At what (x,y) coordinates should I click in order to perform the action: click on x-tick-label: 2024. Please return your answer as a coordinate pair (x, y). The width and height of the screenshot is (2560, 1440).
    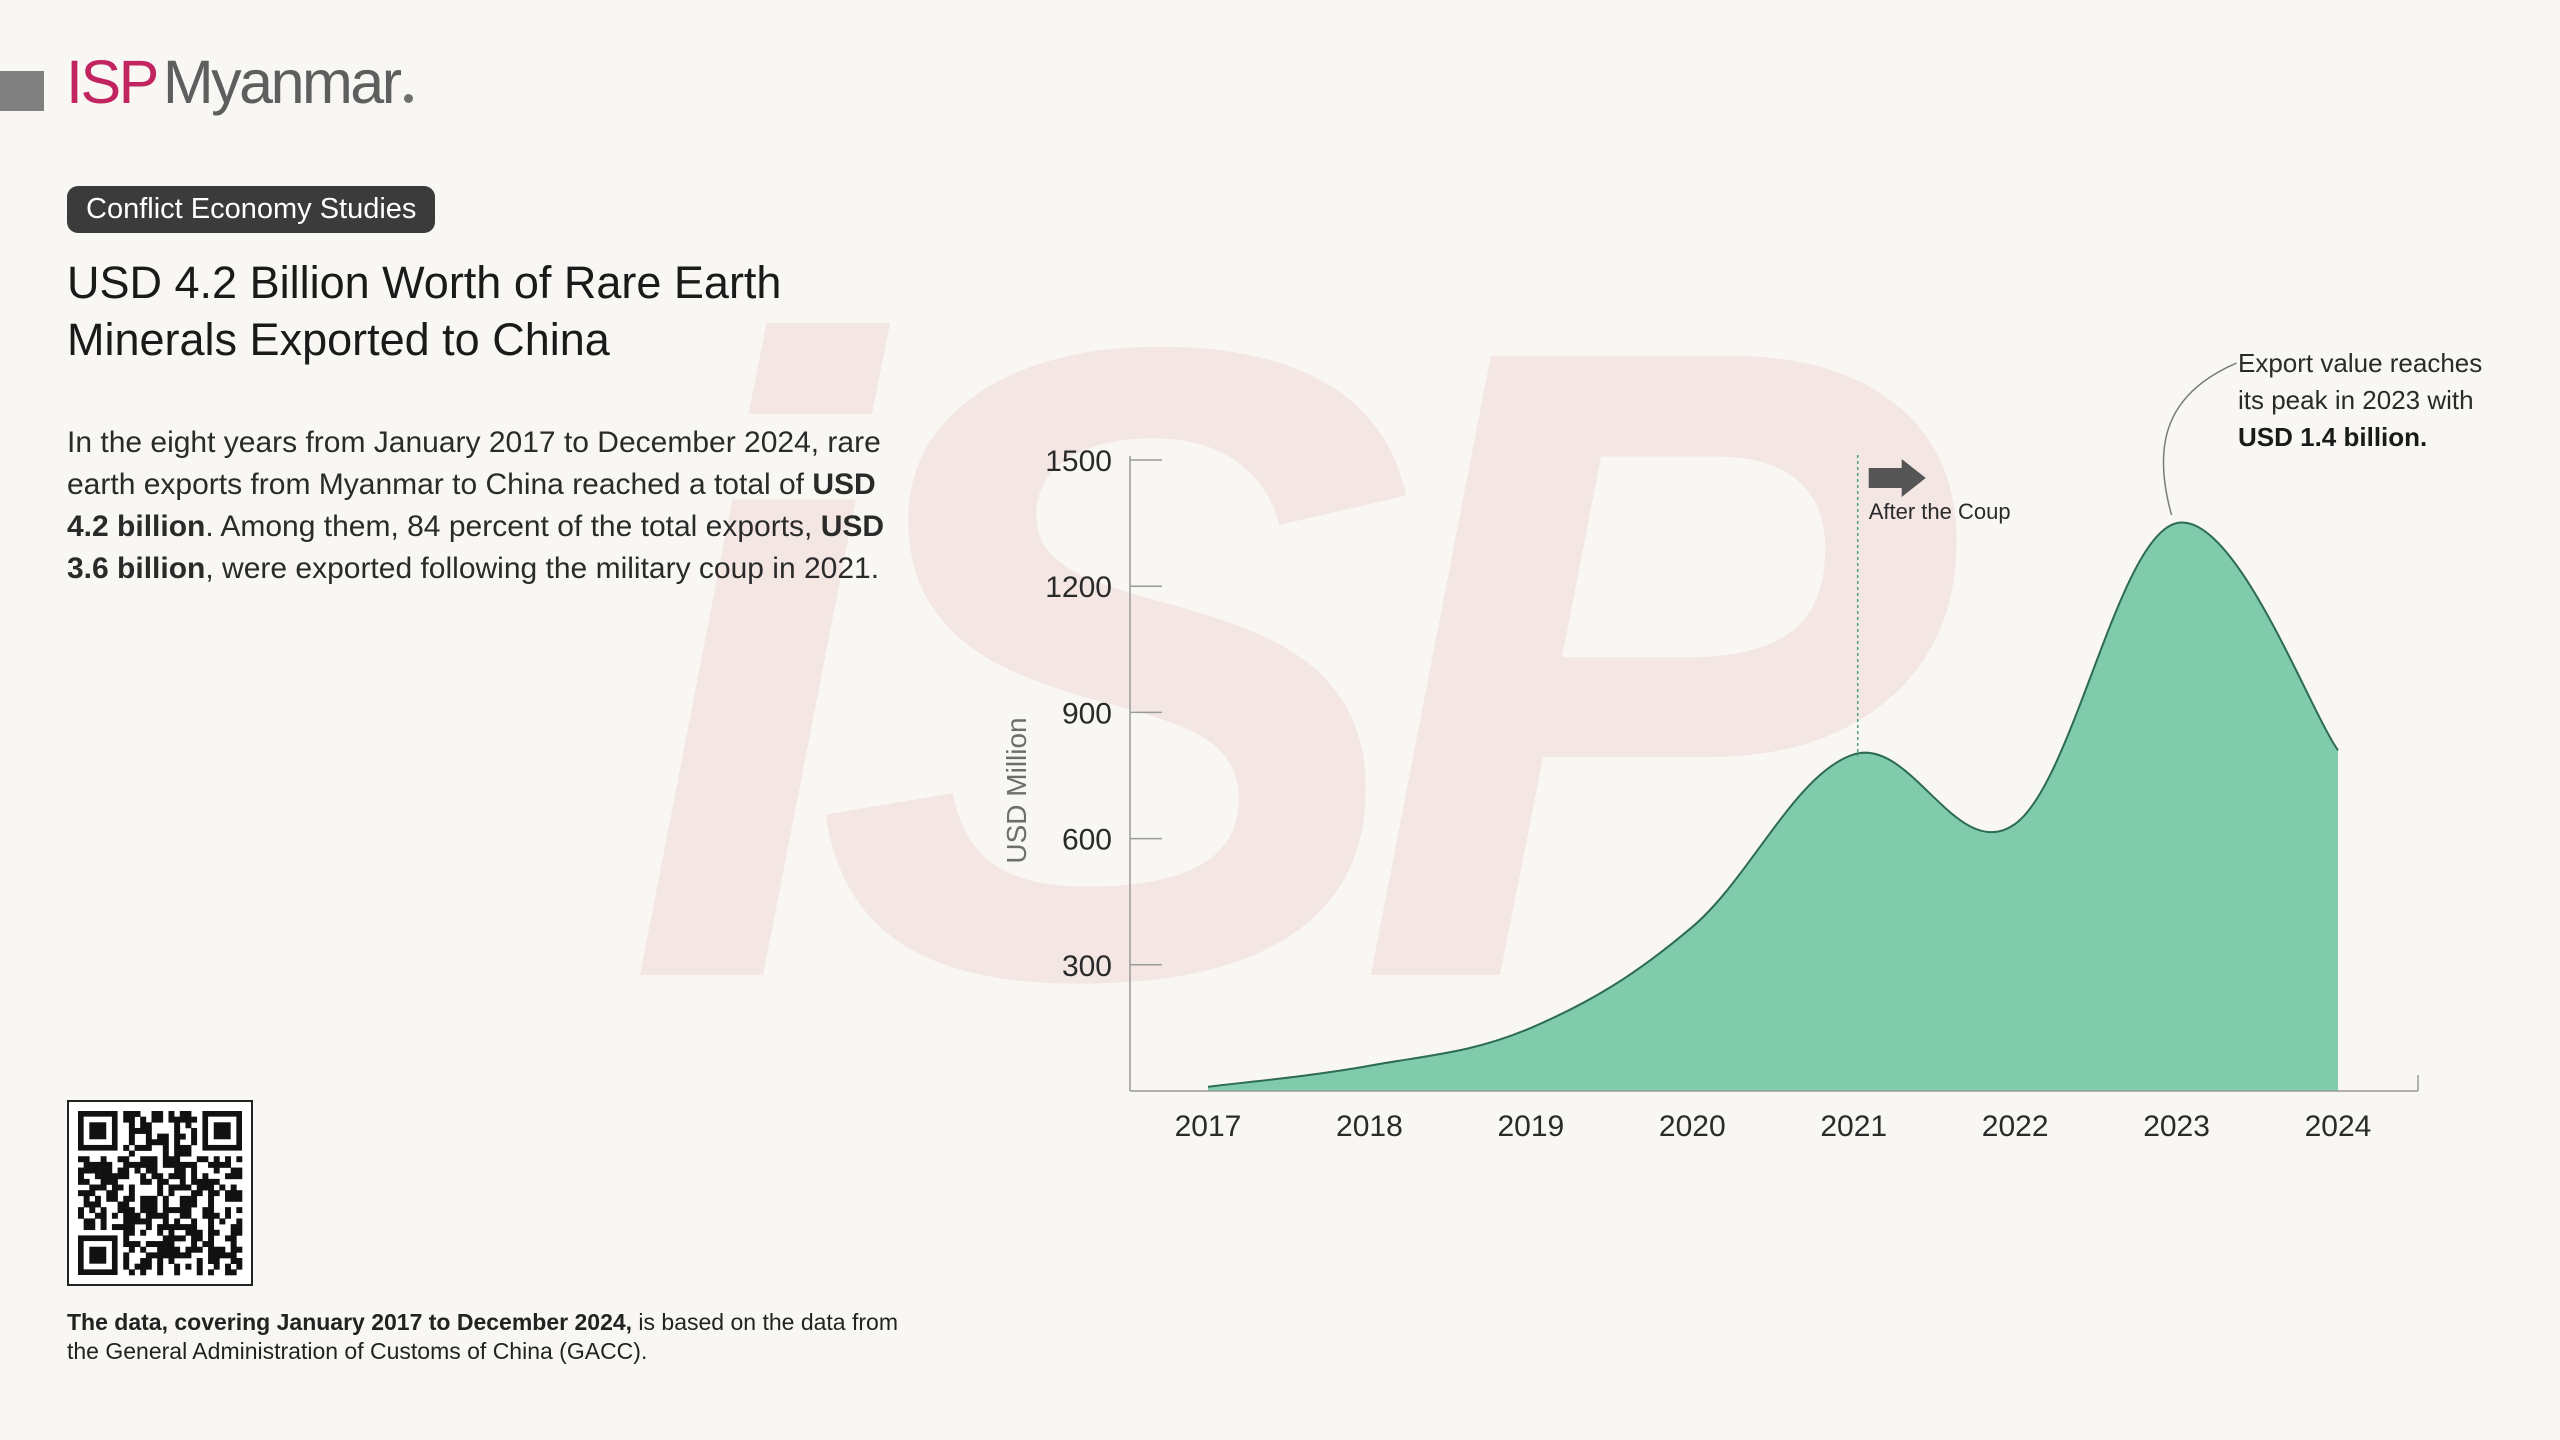
    Looking at the image, I should click on (2338, 1126).